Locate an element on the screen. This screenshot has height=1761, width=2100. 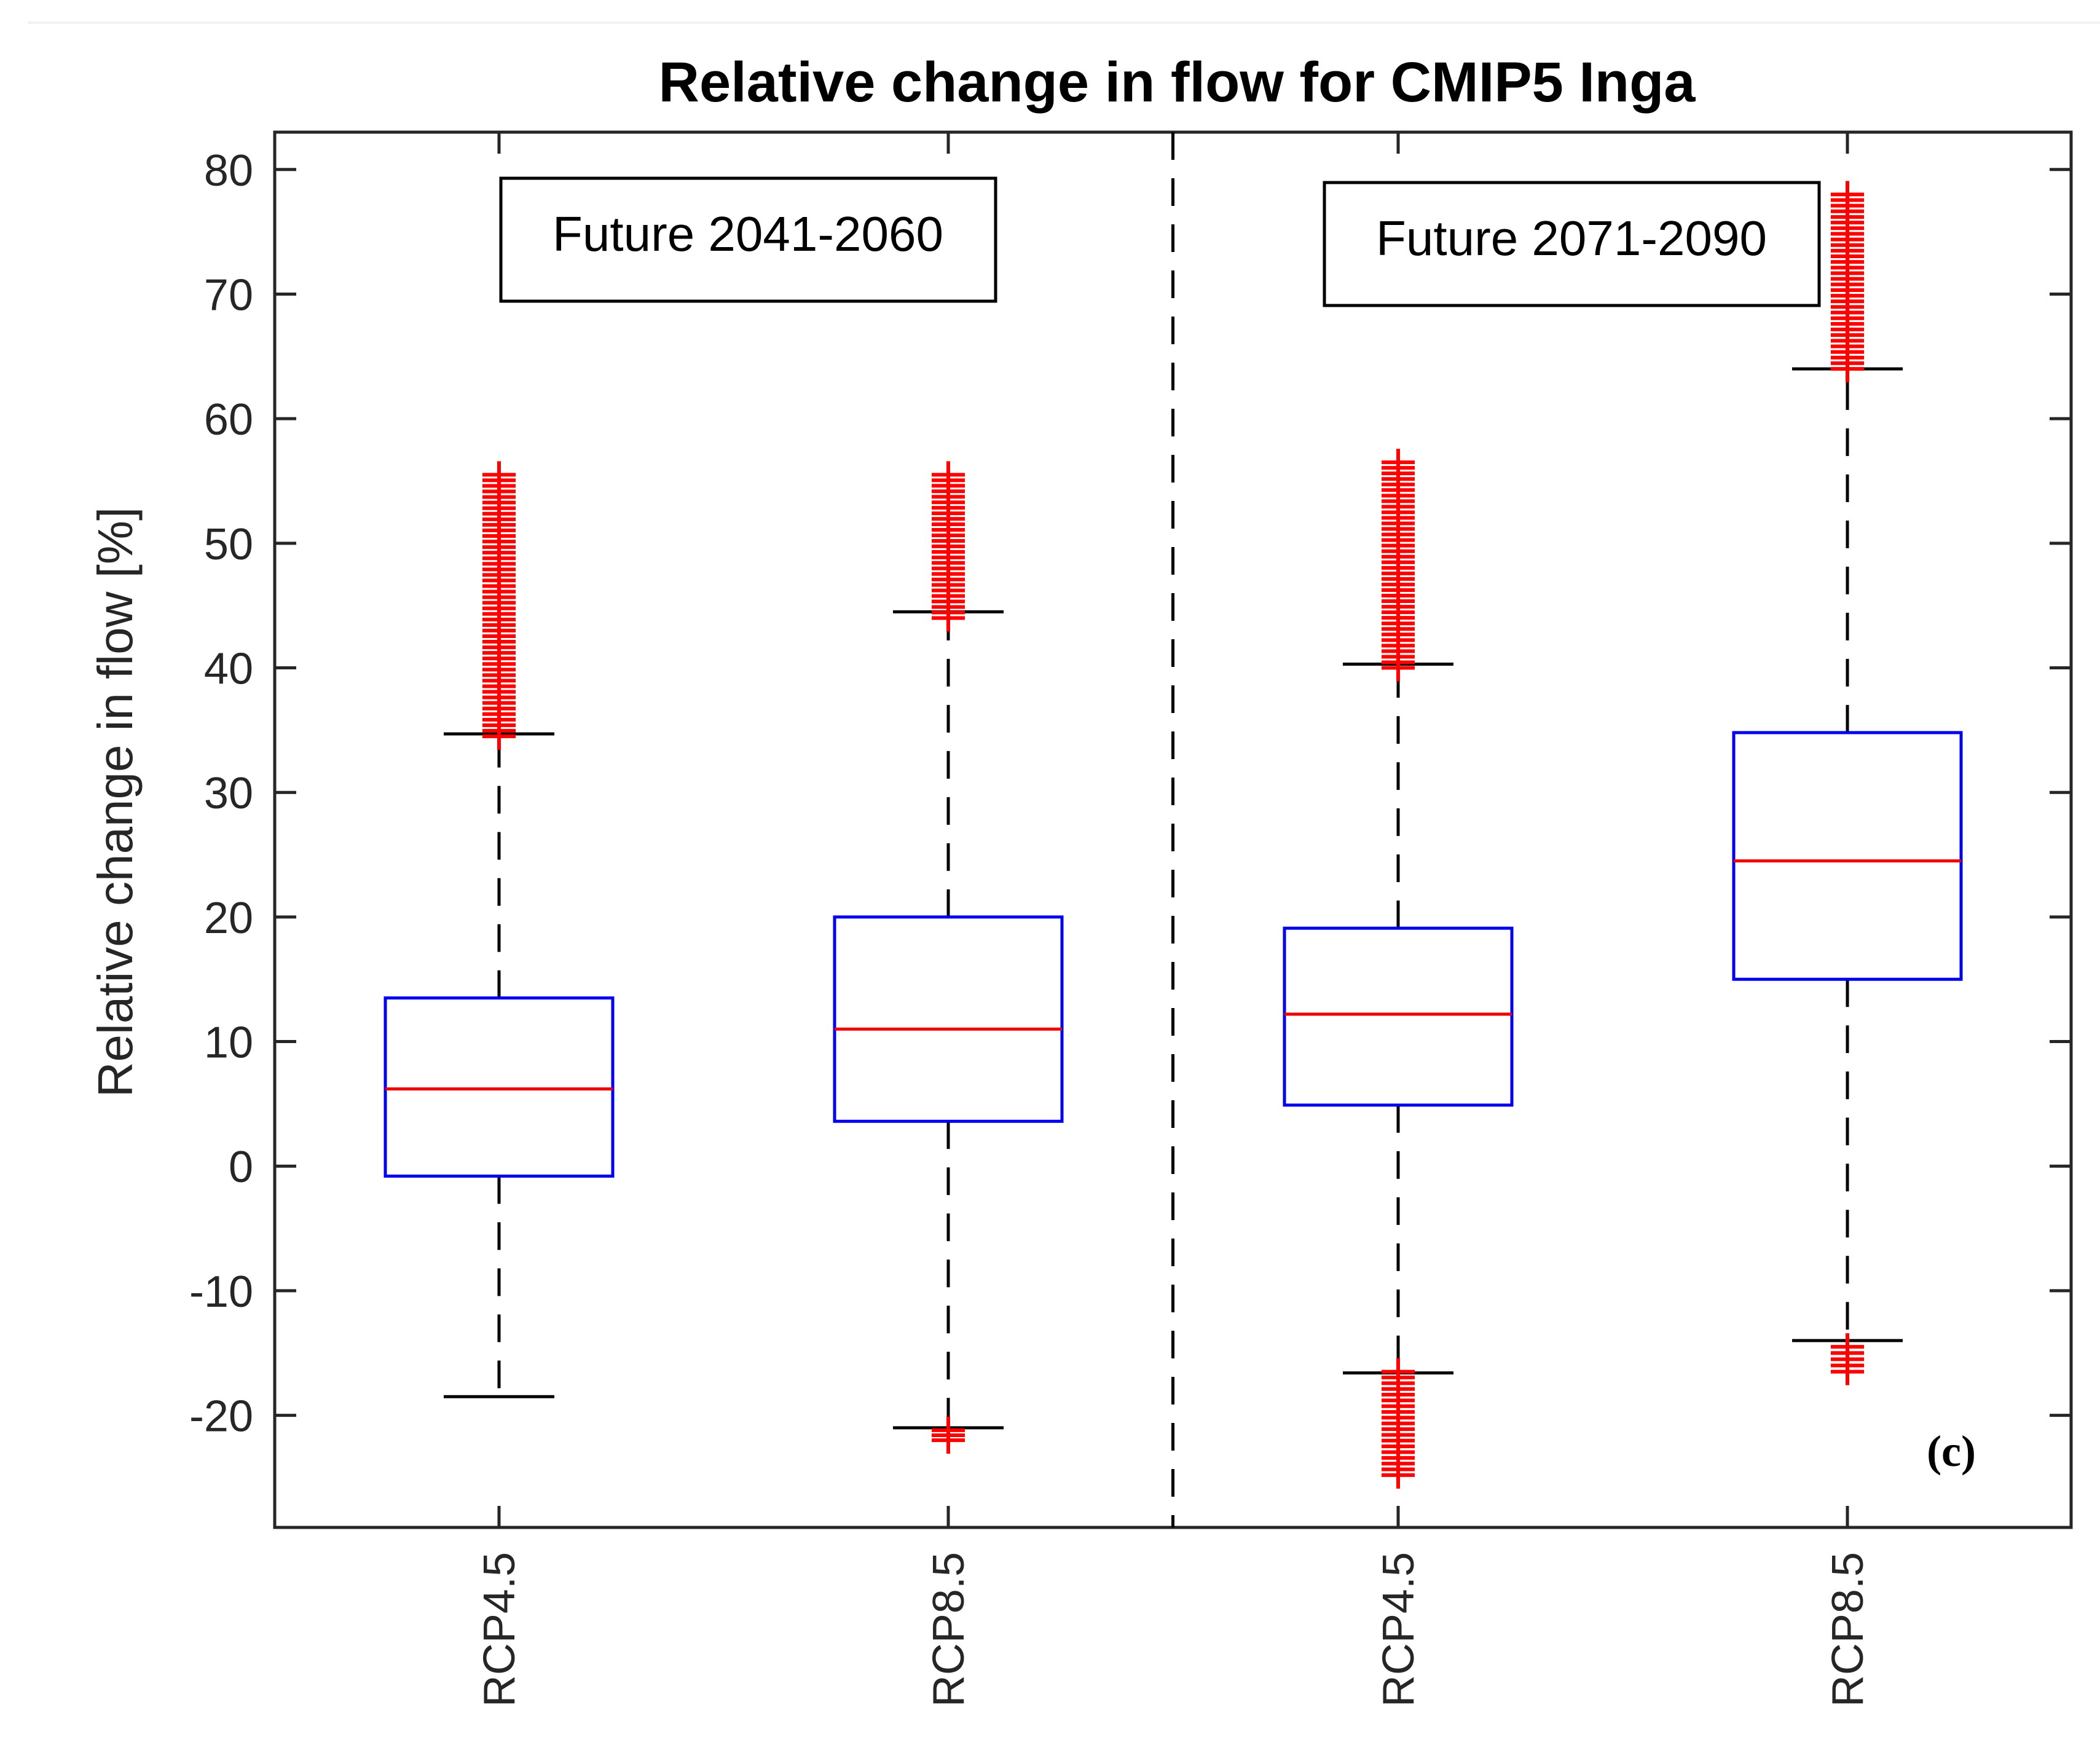
panel-label: (c) is located at coordinates (1952, 1451).